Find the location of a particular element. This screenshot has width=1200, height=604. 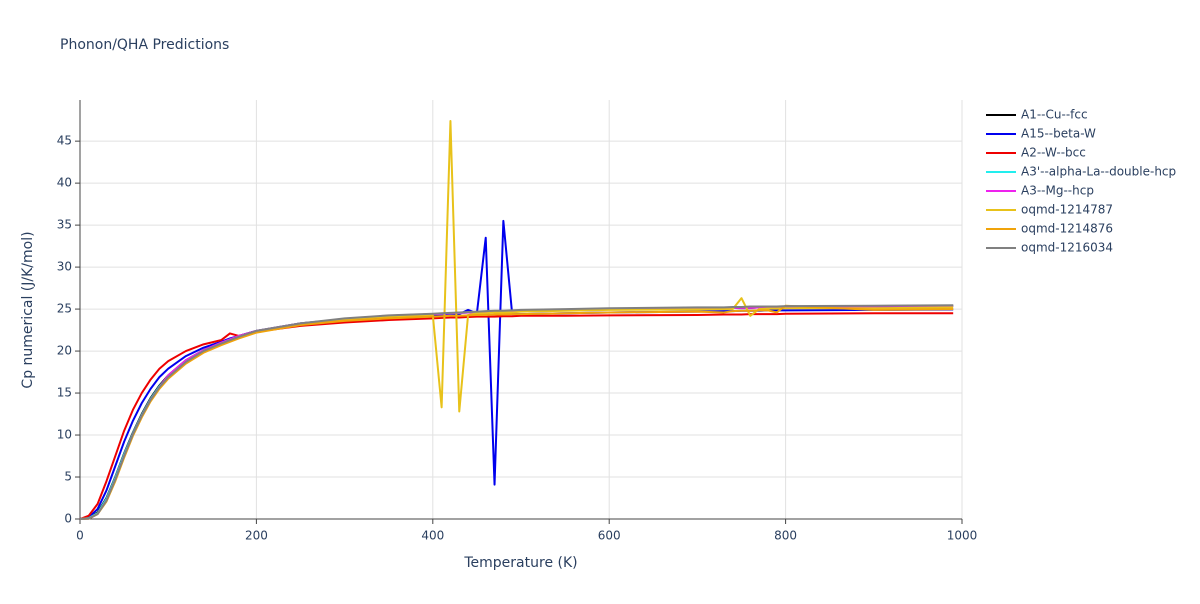

y-tick-label: 0 is located at coordinates (68, 519).